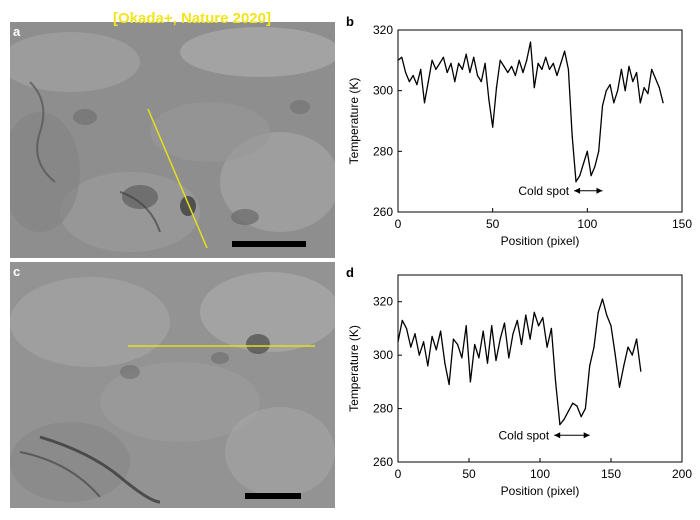 Image resolution: width=700 pixels, height=520 pixels. Describe the element at coordinates (540, 241) in the screenshot. I see `chart-b-x-axis-label: Position (pixel)` at that location.